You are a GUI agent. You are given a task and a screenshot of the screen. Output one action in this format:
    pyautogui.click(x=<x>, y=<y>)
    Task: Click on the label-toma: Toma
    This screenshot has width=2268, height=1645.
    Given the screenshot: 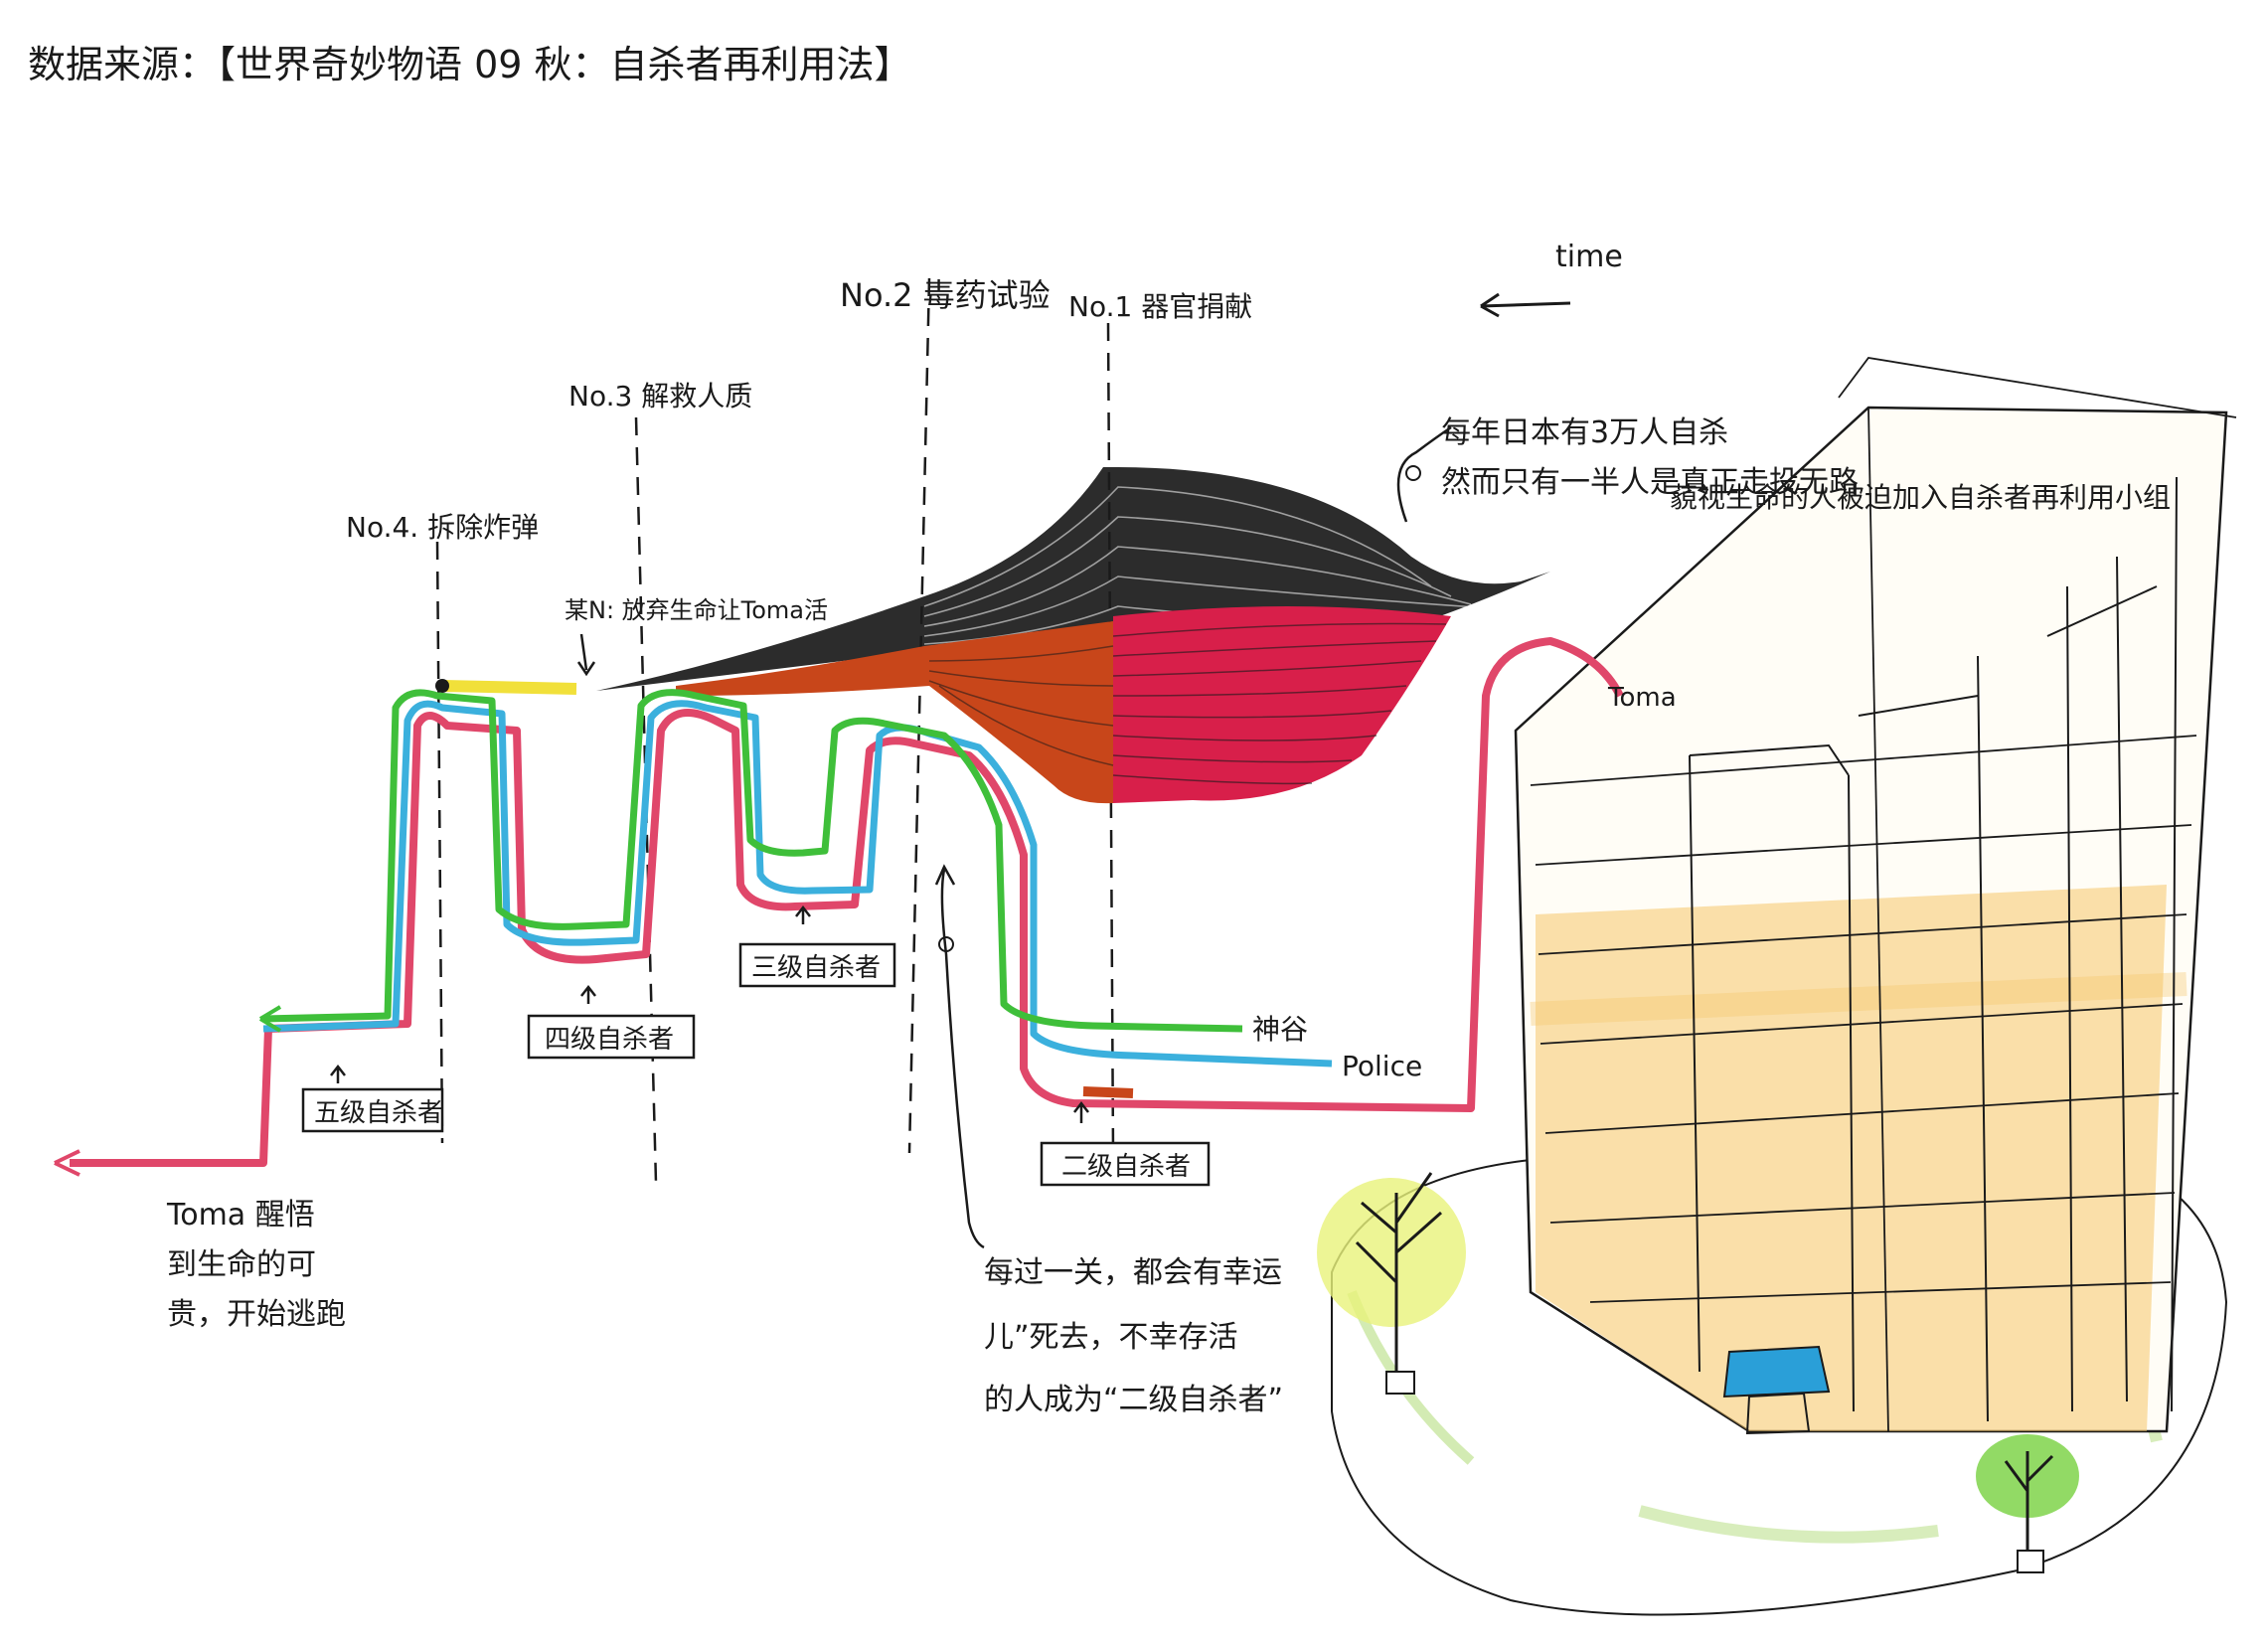 What is the action you would take?
    pyautogui.click(x=1642, y=698)
    